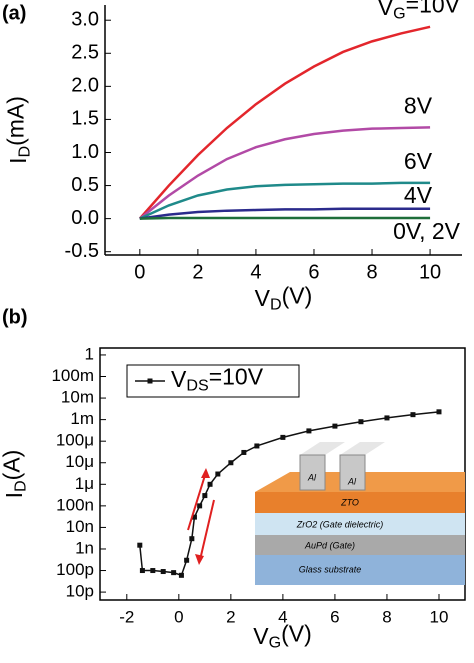 This screenshot has width=474, height=663. I want to click on y-tick-label: 100m, so click(72, 375).